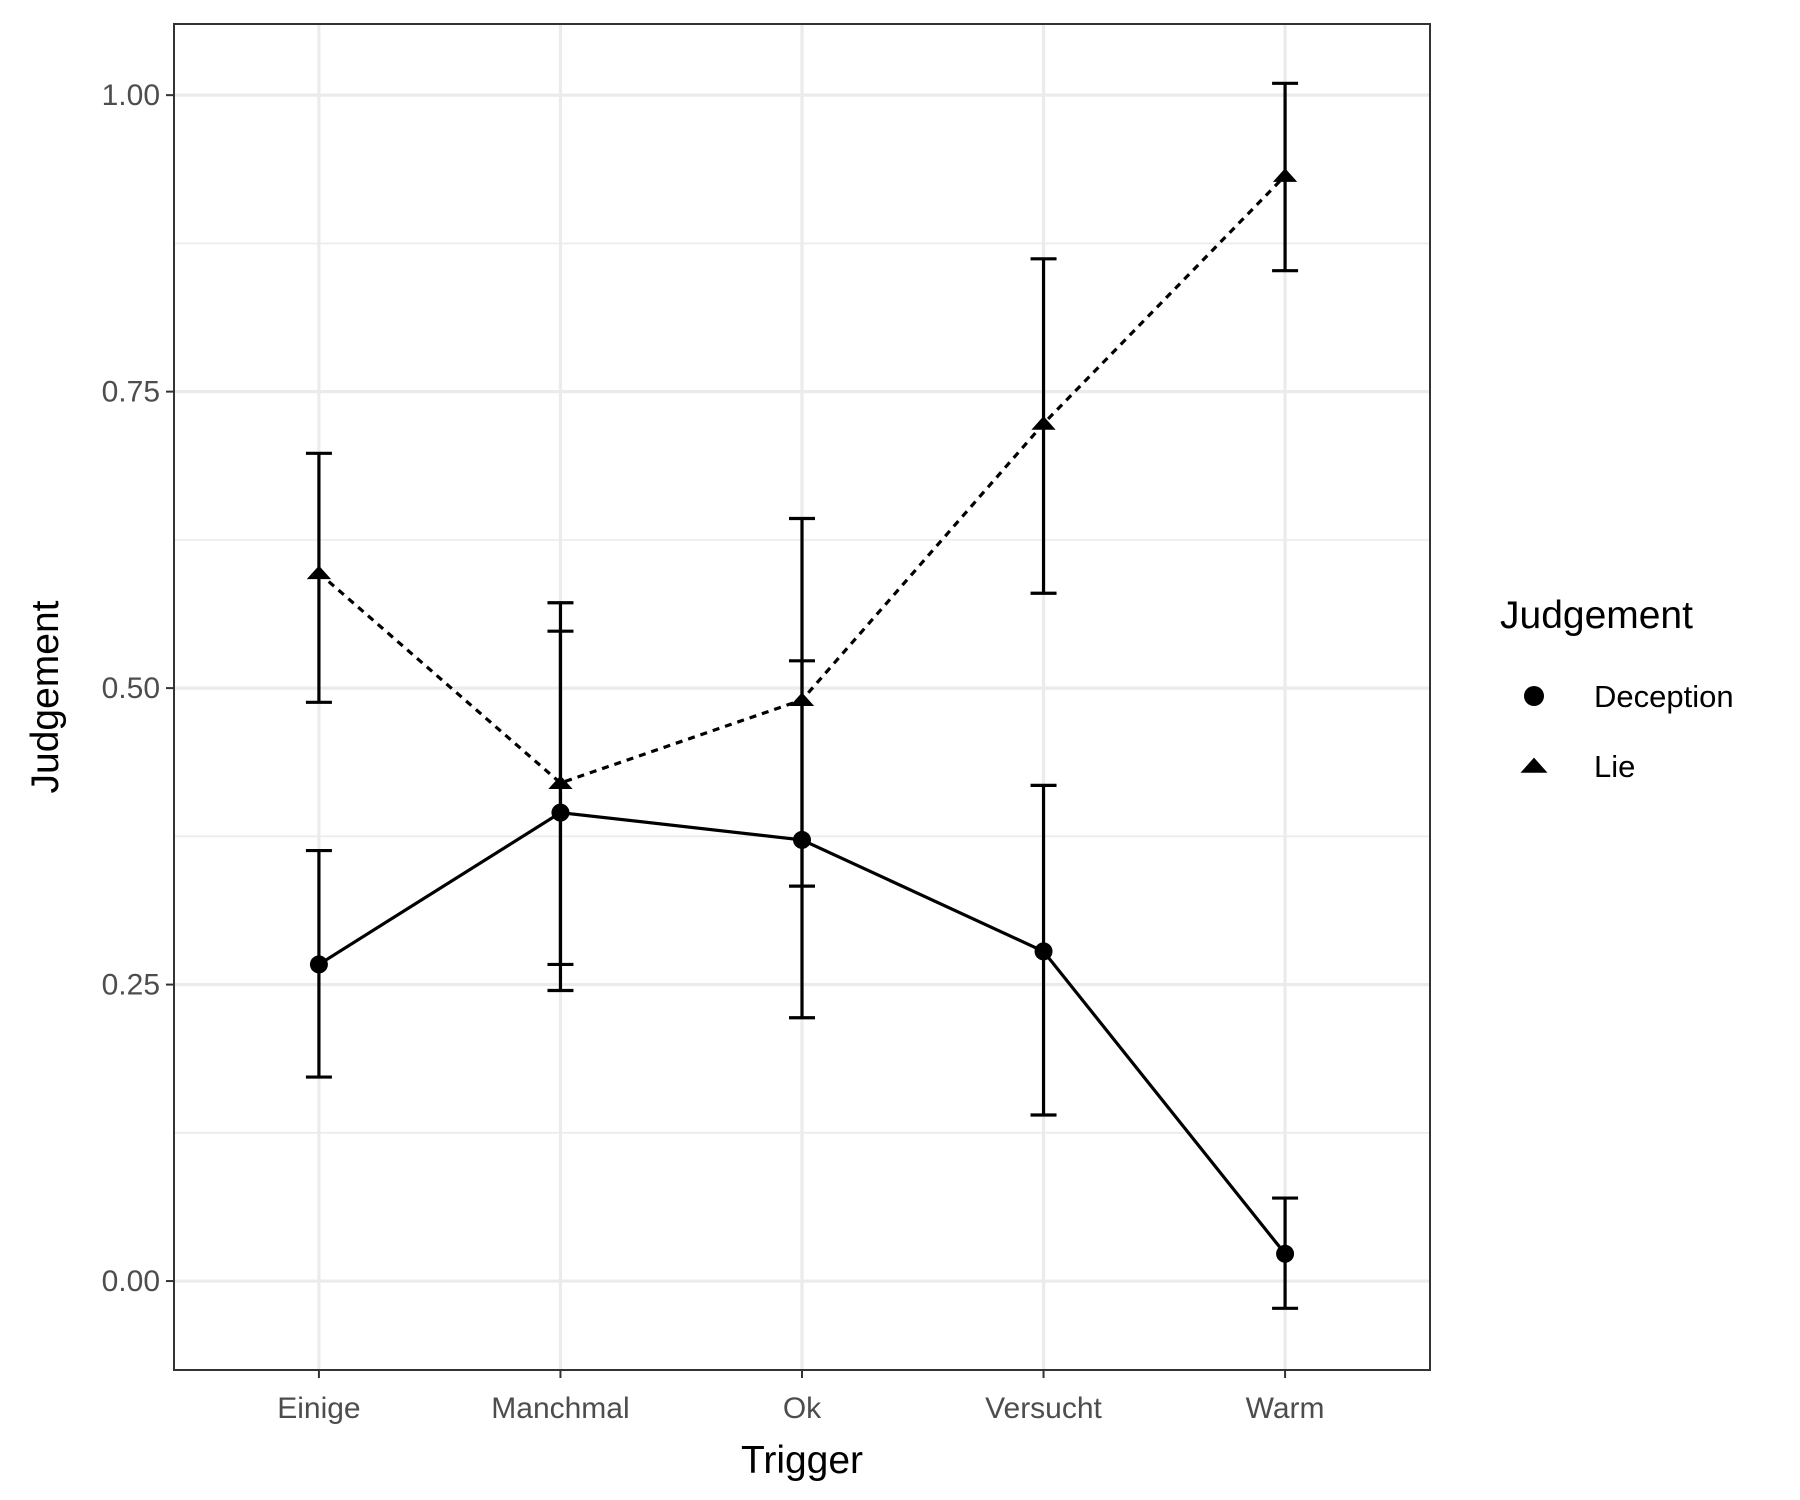 Image resolution: width=1800 pixels, height=1500 pixels. Describe the element at coordinates (131, 392) in the screenshot. I see `y-tick-label: 0.75` at that location.